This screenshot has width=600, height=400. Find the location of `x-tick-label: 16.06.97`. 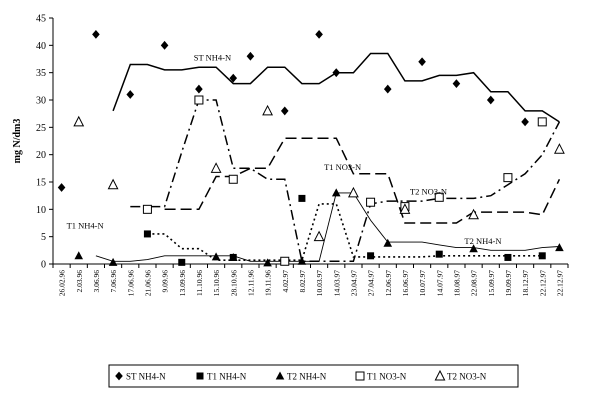

x-tick-label: 16.06.97 is located at coordinates (405, 283).